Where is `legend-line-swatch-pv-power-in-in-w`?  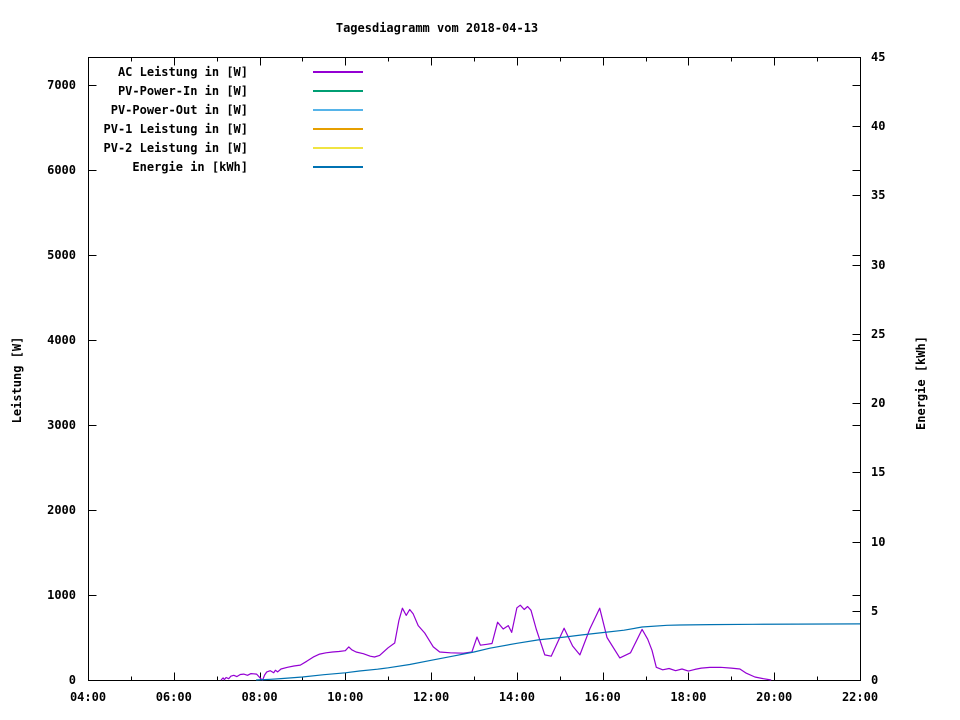 legend-line-swatch-pv-power-in-in-w is located at coordinates (338, 91).